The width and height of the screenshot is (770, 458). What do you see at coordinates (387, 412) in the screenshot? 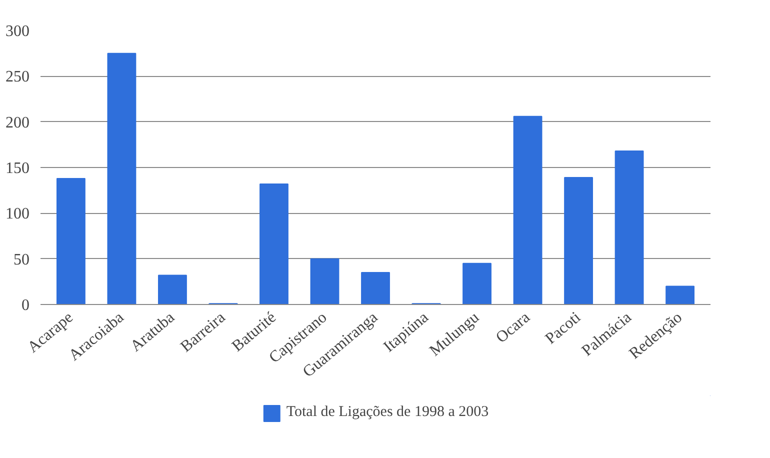
I see `legend-label: Total de Ligações de 1998 a 2003` at bounding box center [387, 412].